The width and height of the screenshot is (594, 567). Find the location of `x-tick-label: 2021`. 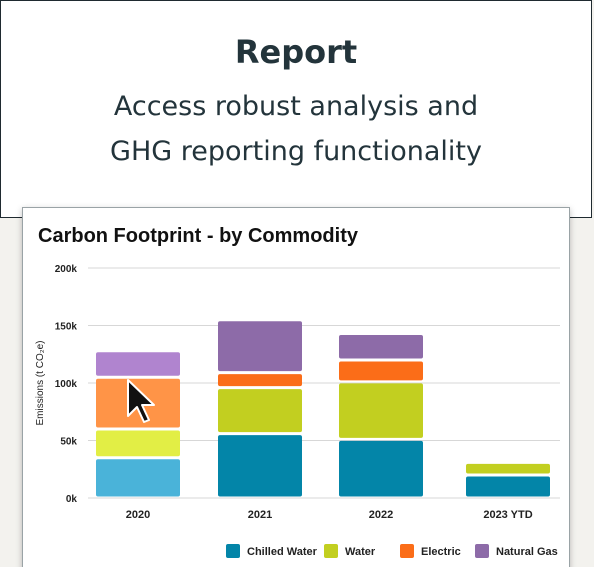

x-tick-label: 2021 is located at coordinates (260, 515).